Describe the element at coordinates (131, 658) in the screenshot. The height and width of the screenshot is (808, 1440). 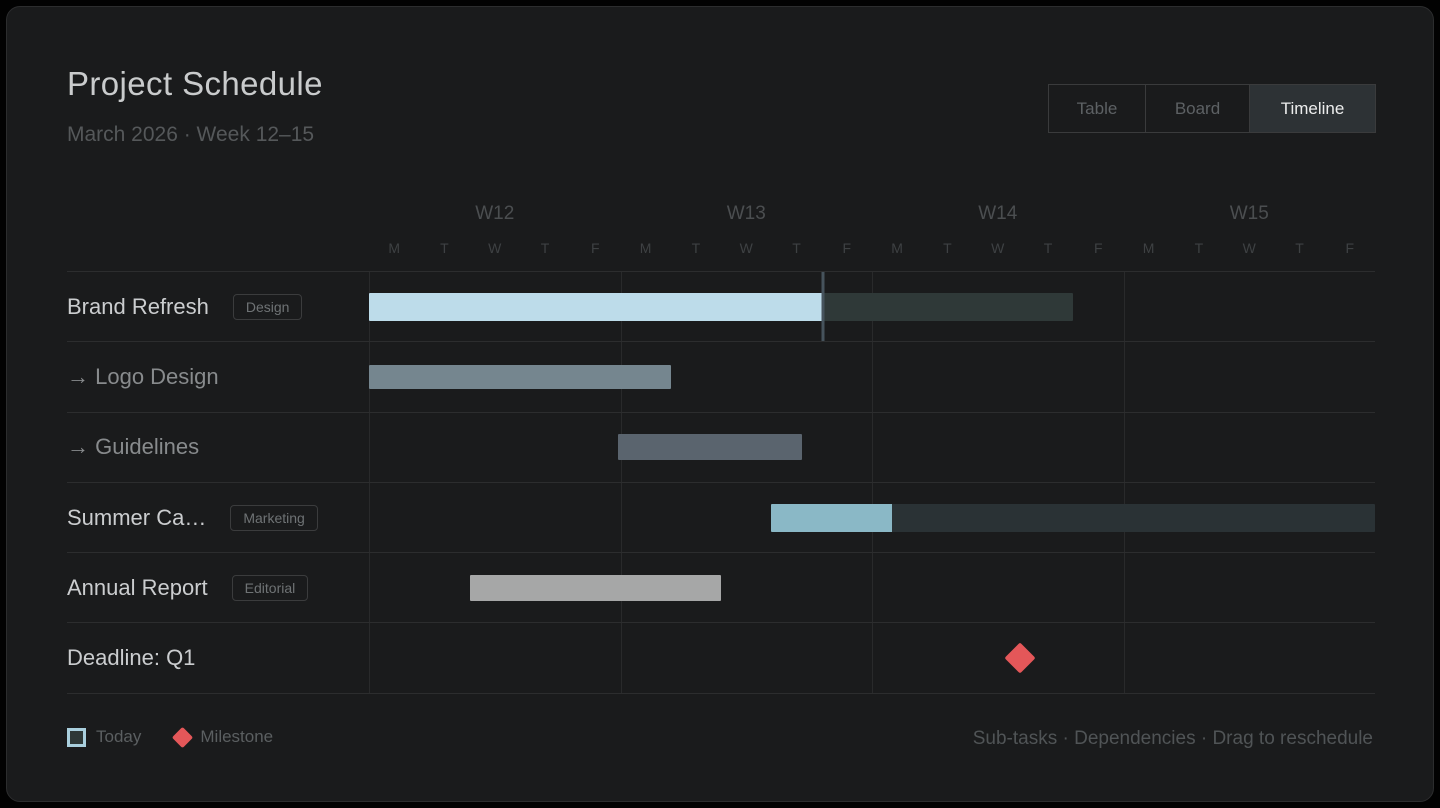
I see `task-label: Deadline: Q1` at that location.